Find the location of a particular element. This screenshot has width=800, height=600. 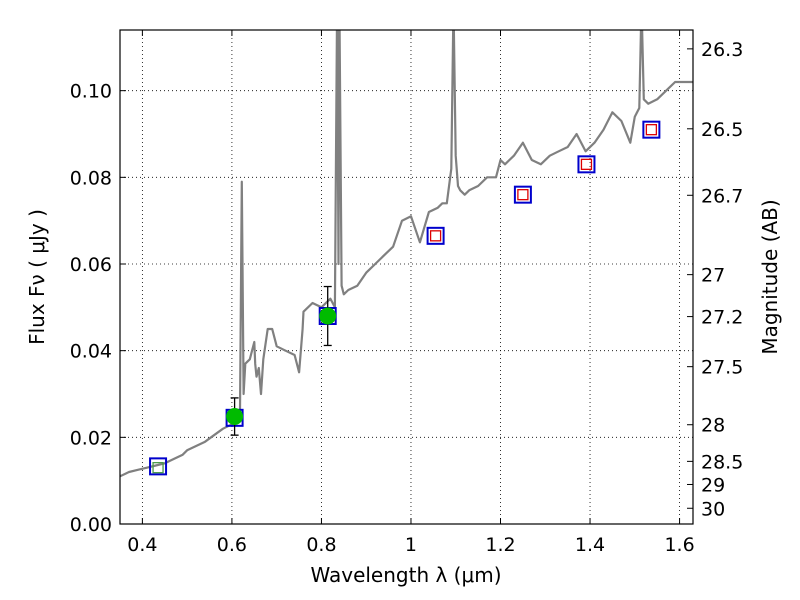

x-tick-label: 0.8 is located at coordinates (321, 545).